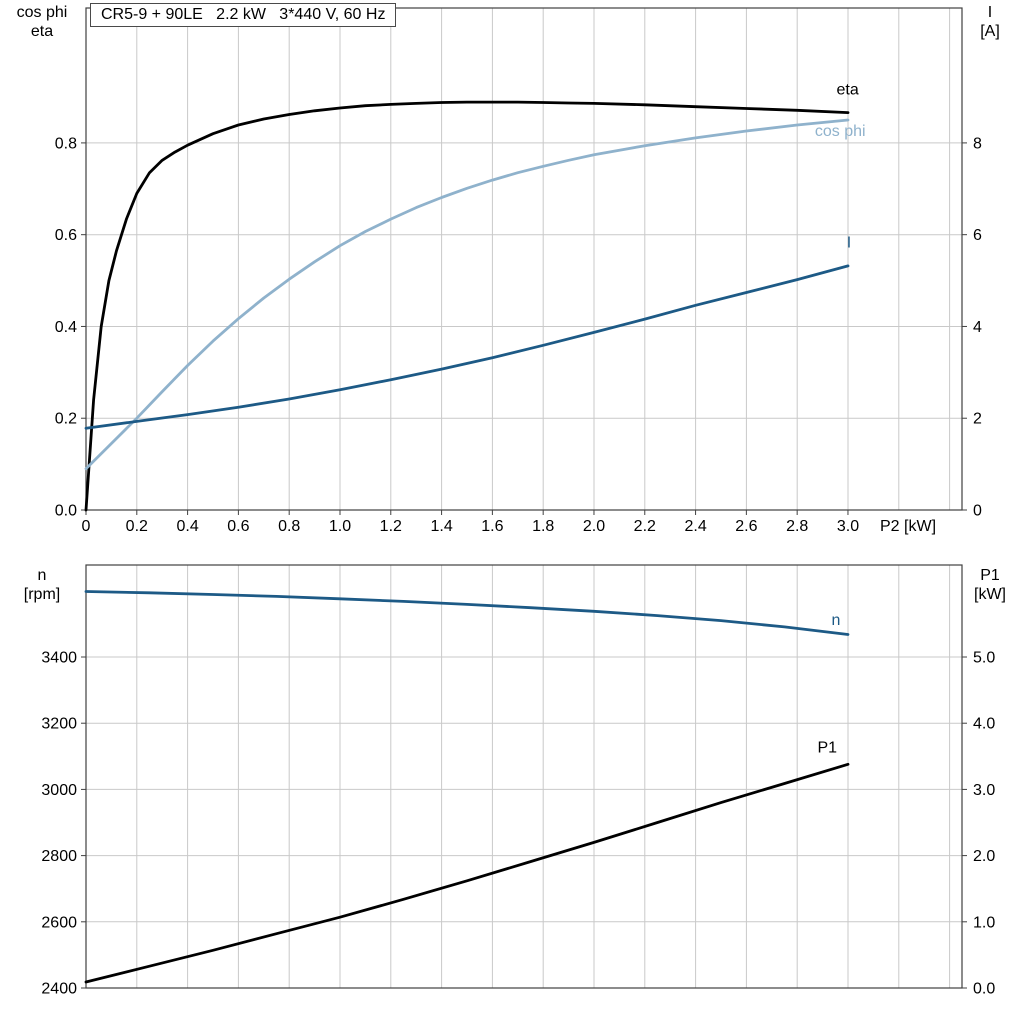 The height and width of the screenshot is (1024, 1024). What do you see at coordinates (42, 22) in the screenshot?
I see `top-left-axis-label: cos phi eta` at bounding box center [42, 22].